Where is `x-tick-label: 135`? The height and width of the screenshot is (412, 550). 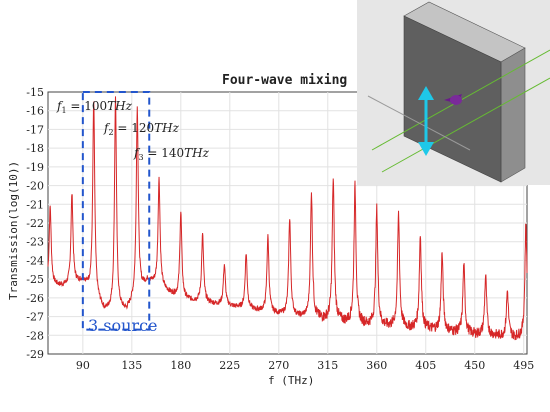
x-tick-label: 135 is located at coordinates (131, 365).